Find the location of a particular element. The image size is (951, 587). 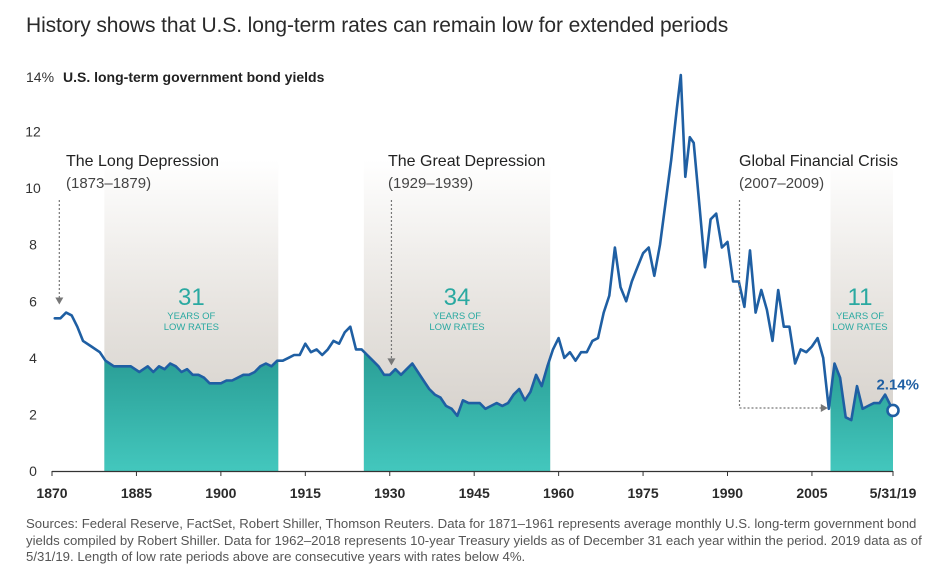

y-tick-label: 10 is located at coordinates (33, 188).